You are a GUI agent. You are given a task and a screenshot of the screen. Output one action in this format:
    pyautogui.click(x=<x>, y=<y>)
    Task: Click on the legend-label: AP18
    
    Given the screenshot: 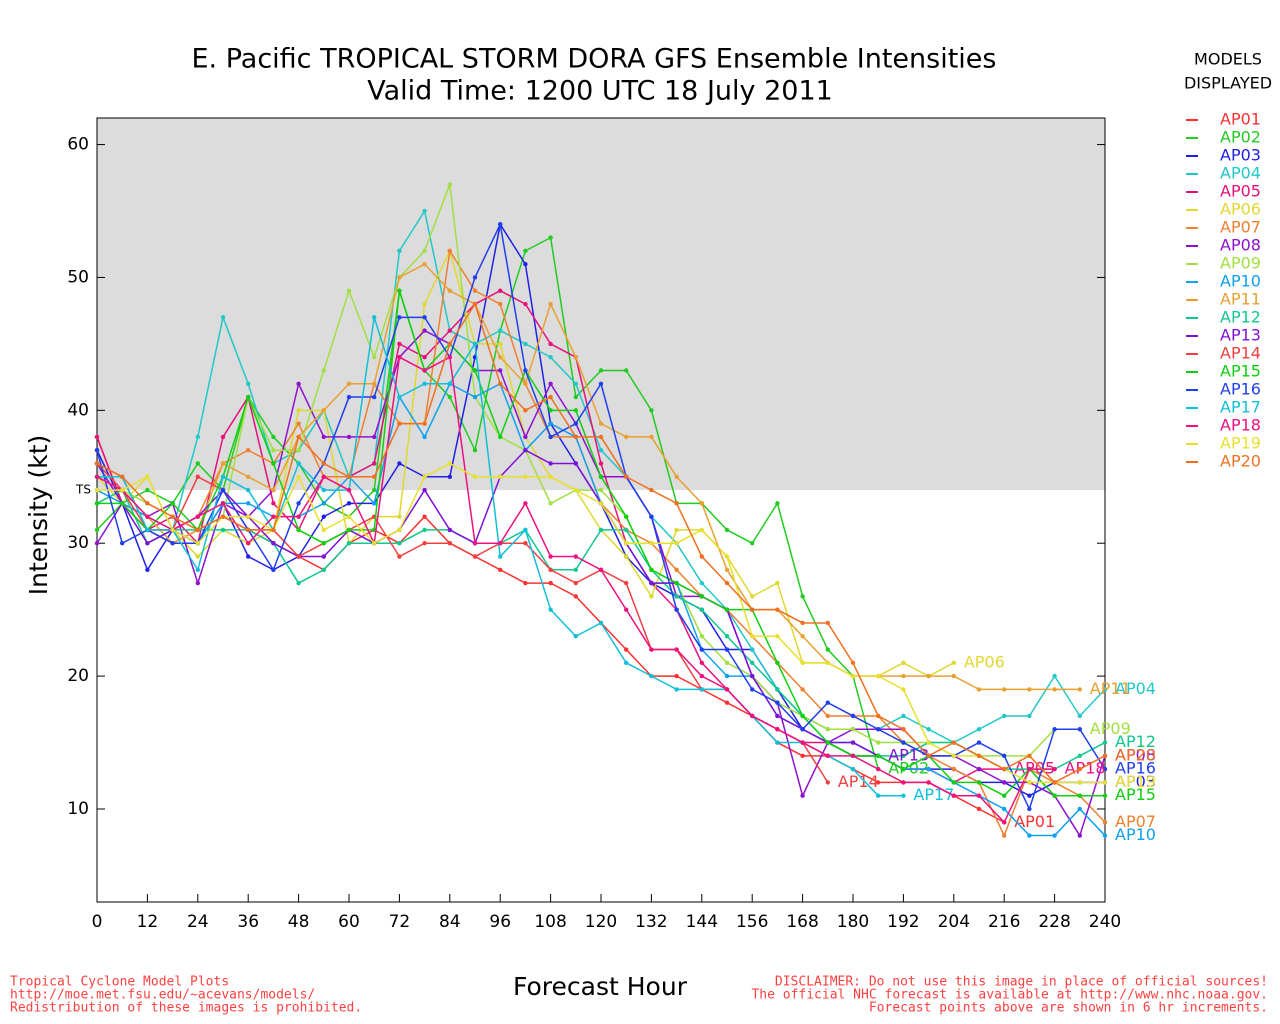 What is the action you would take?
    pyautogui.click(x=1240, y=425)
    